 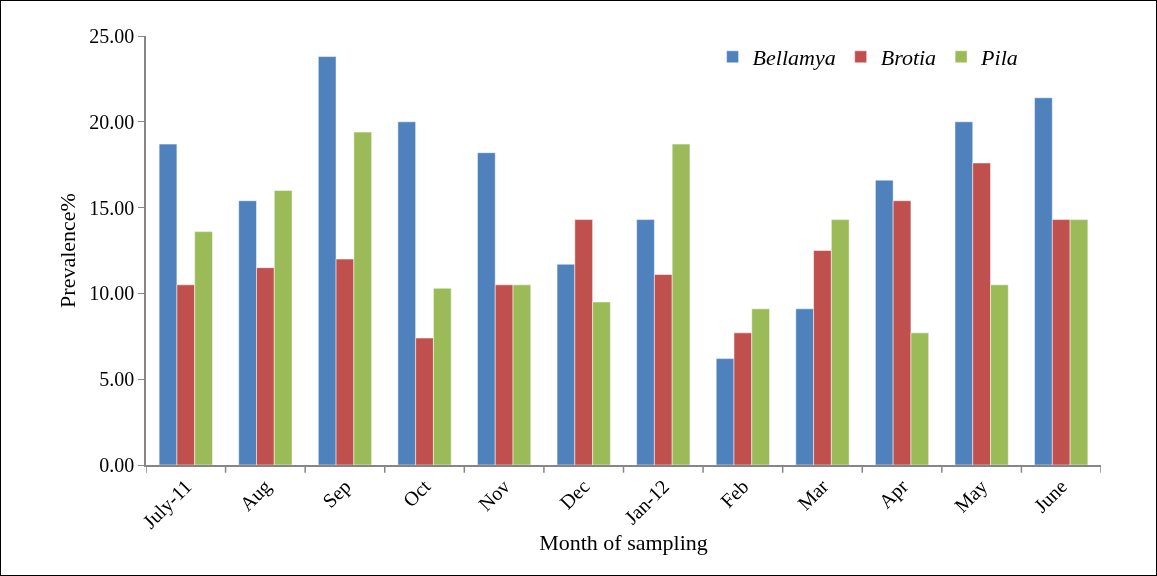 What do you see at coordinates (893, 494) in the screenshot?
I see `x-tick-label: Apr` at bounding box center [893, 494].